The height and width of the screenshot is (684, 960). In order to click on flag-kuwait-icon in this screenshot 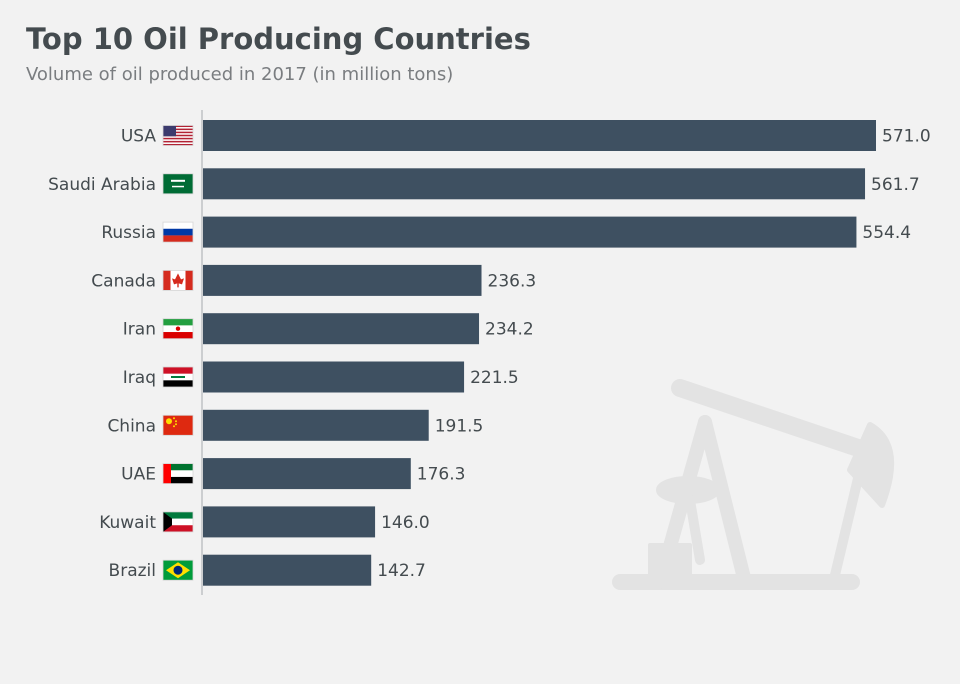, I will do `click(178, 522)`.